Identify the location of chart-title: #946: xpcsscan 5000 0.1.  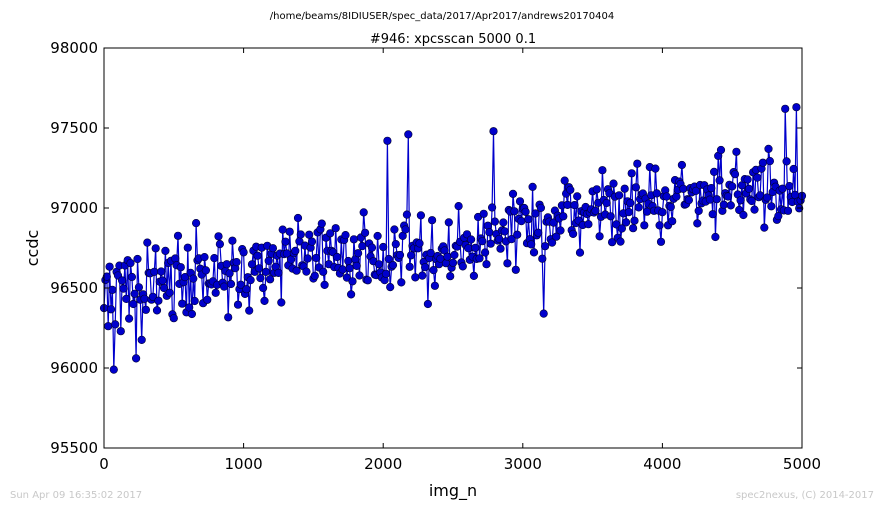
(453, 39).